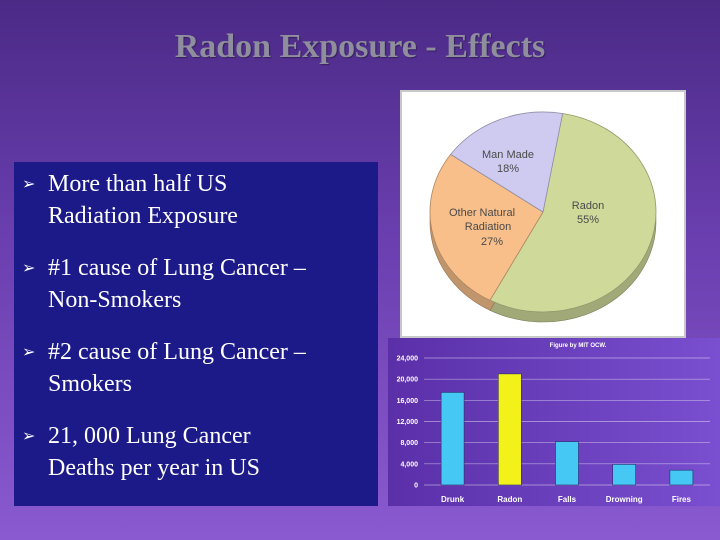 The height and width of the screenshot is (540, 720). I want to click on bar-drunk, so click(452, 439).